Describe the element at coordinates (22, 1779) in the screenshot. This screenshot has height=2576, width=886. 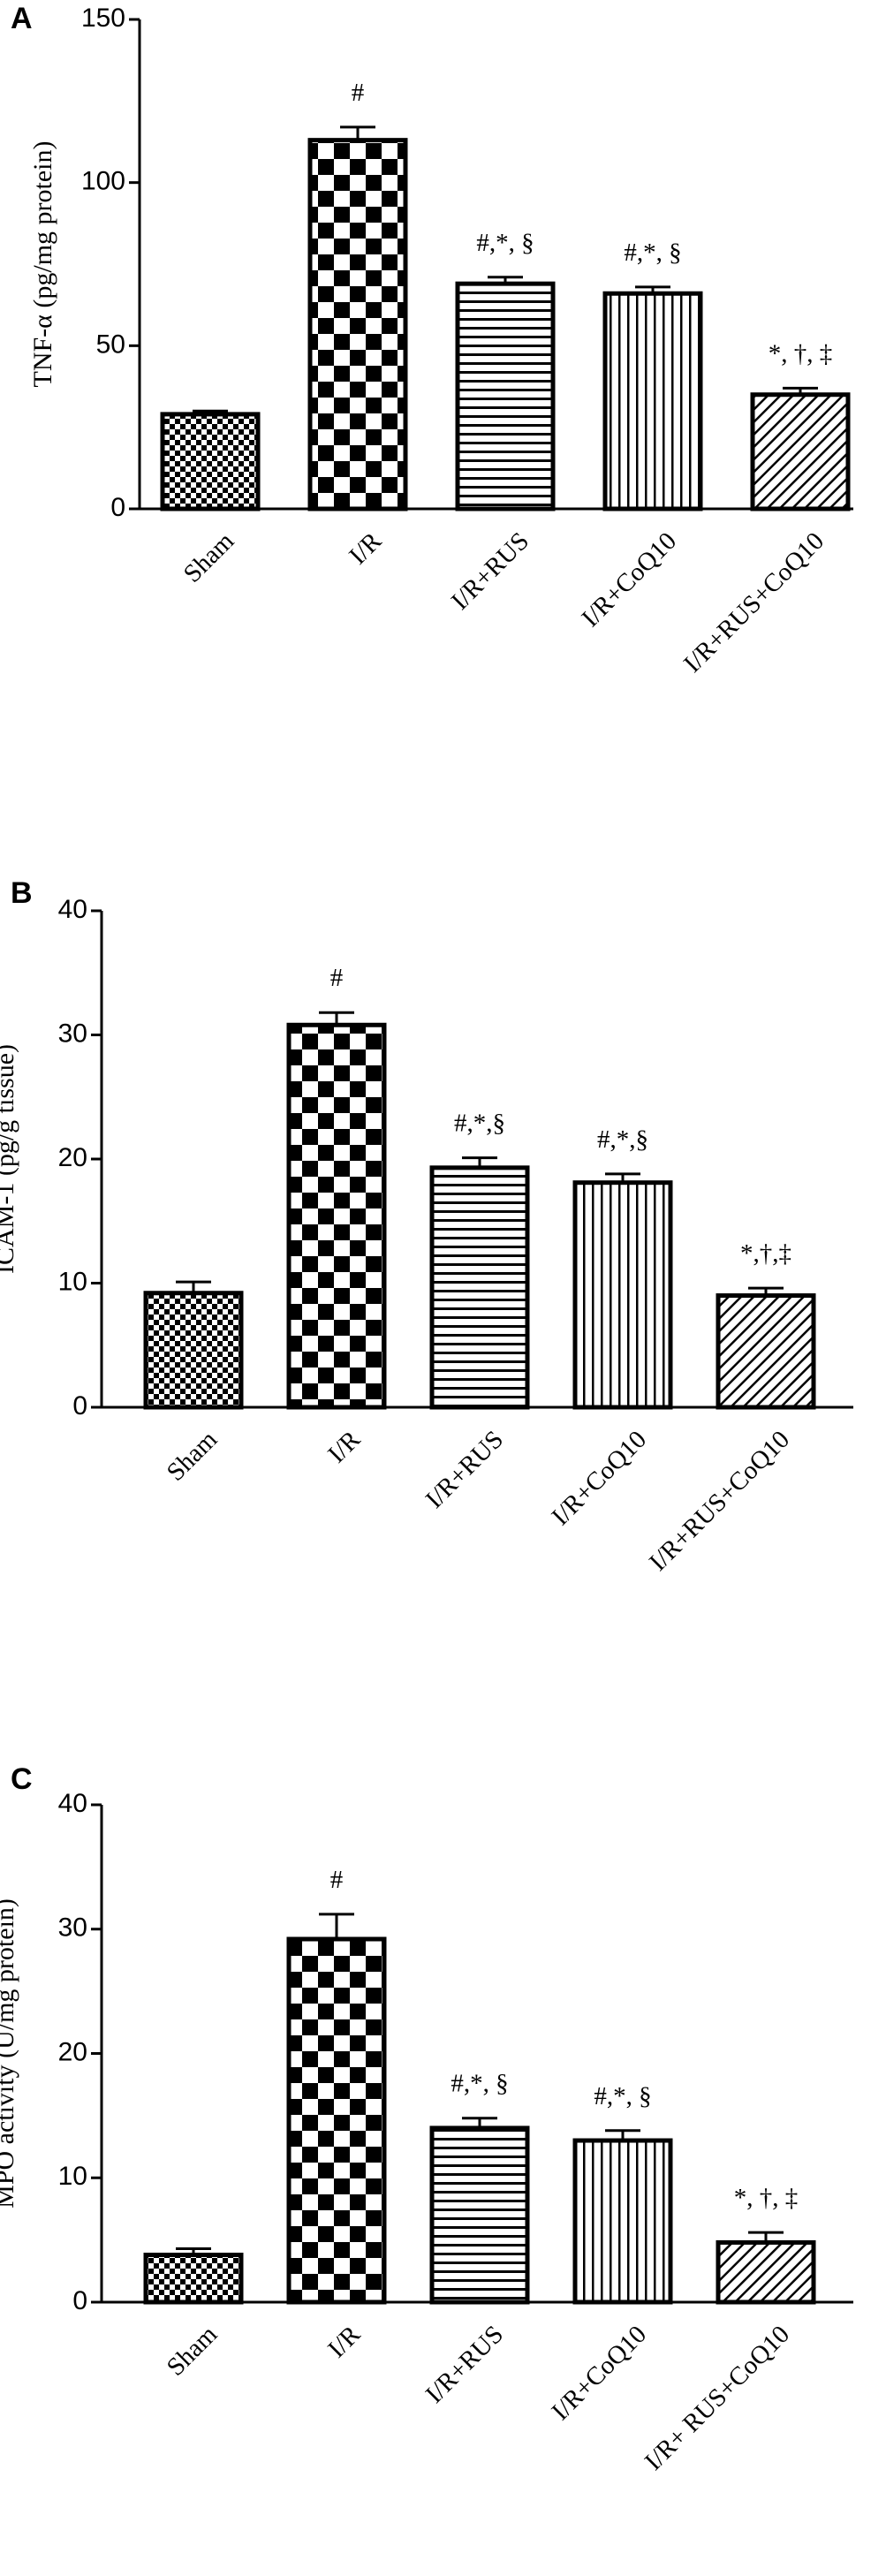
I see `panel-label: C` at that location.